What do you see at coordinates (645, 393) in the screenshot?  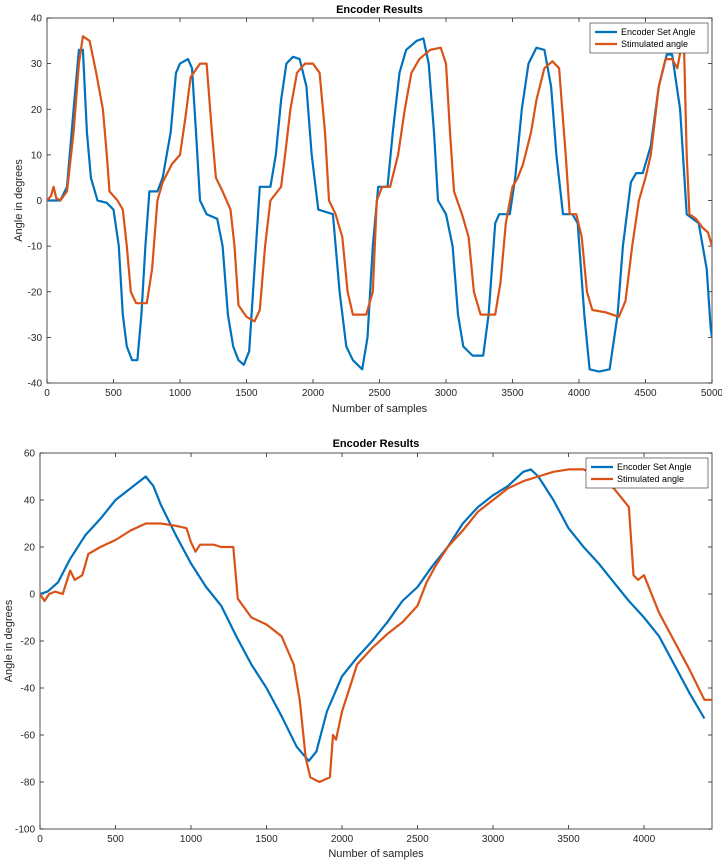 I see `x-tick-label: 4500` at bounding box center [645, 393].